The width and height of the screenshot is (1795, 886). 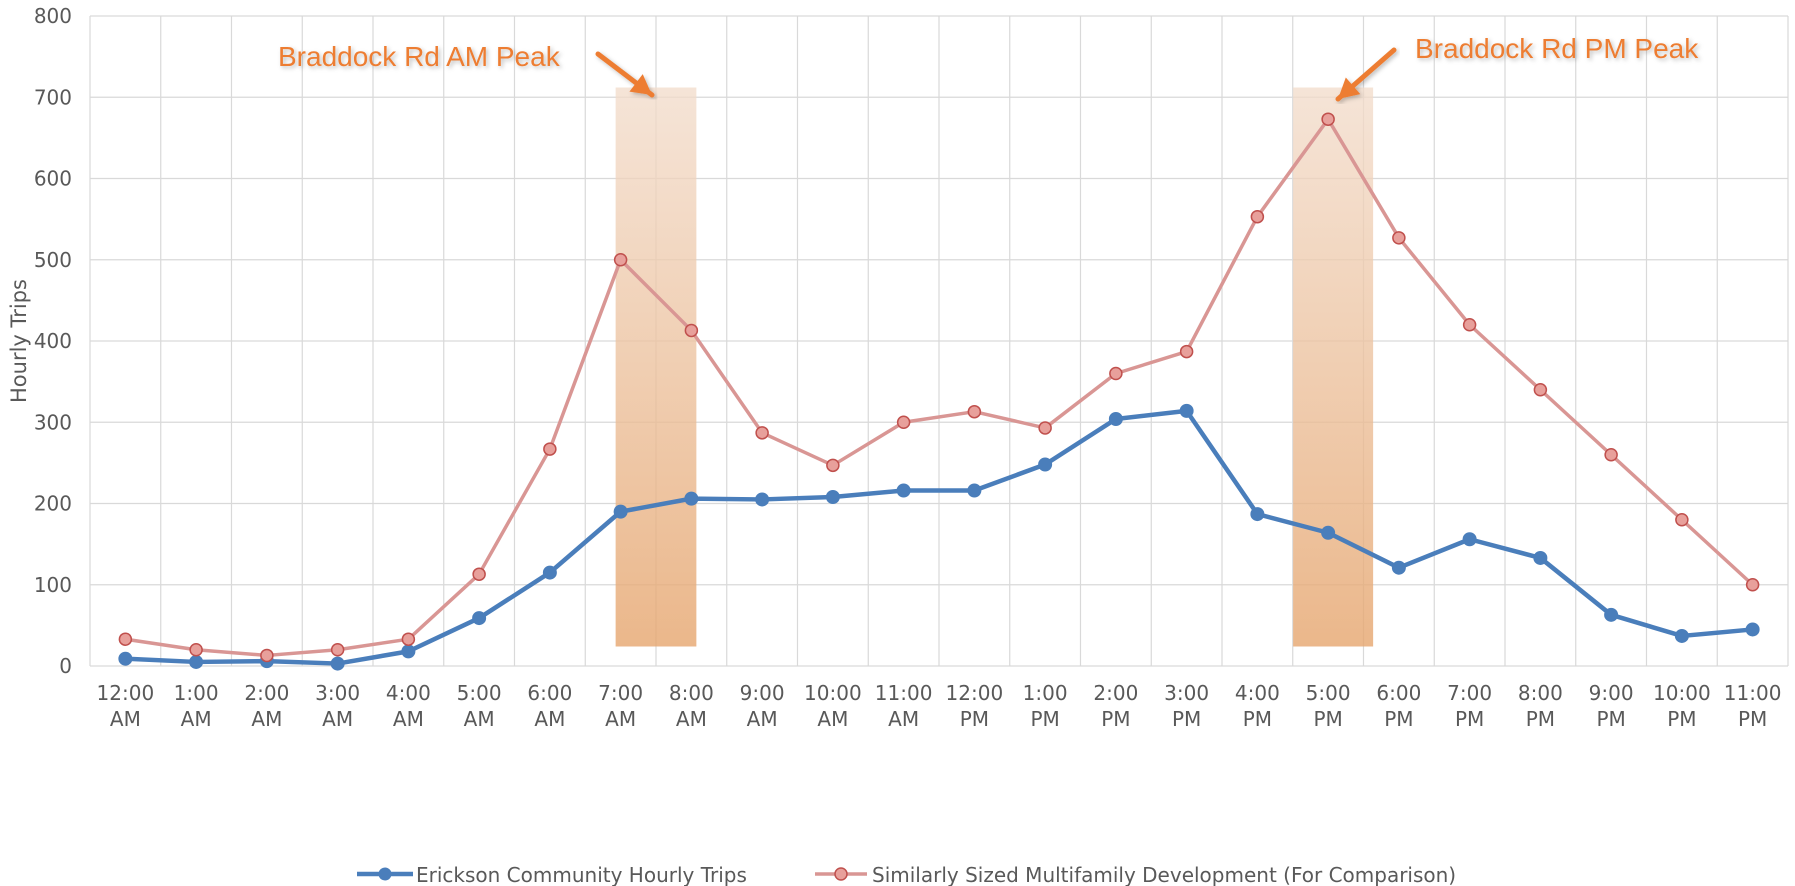 What do you see at coordinates (904, 706) in the screenshot?
I see `x-tick-label: 11:00 AM` at bounding box center [904, 706].